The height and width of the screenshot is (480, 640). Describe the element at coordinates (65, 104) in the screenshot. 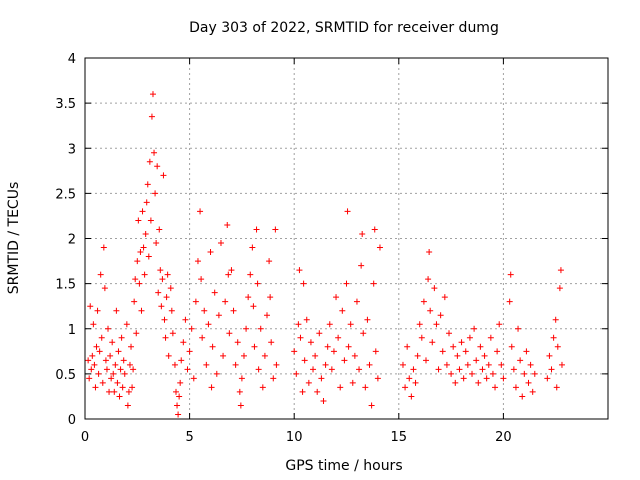

I see `y-tick-label: 3.5` at that location.